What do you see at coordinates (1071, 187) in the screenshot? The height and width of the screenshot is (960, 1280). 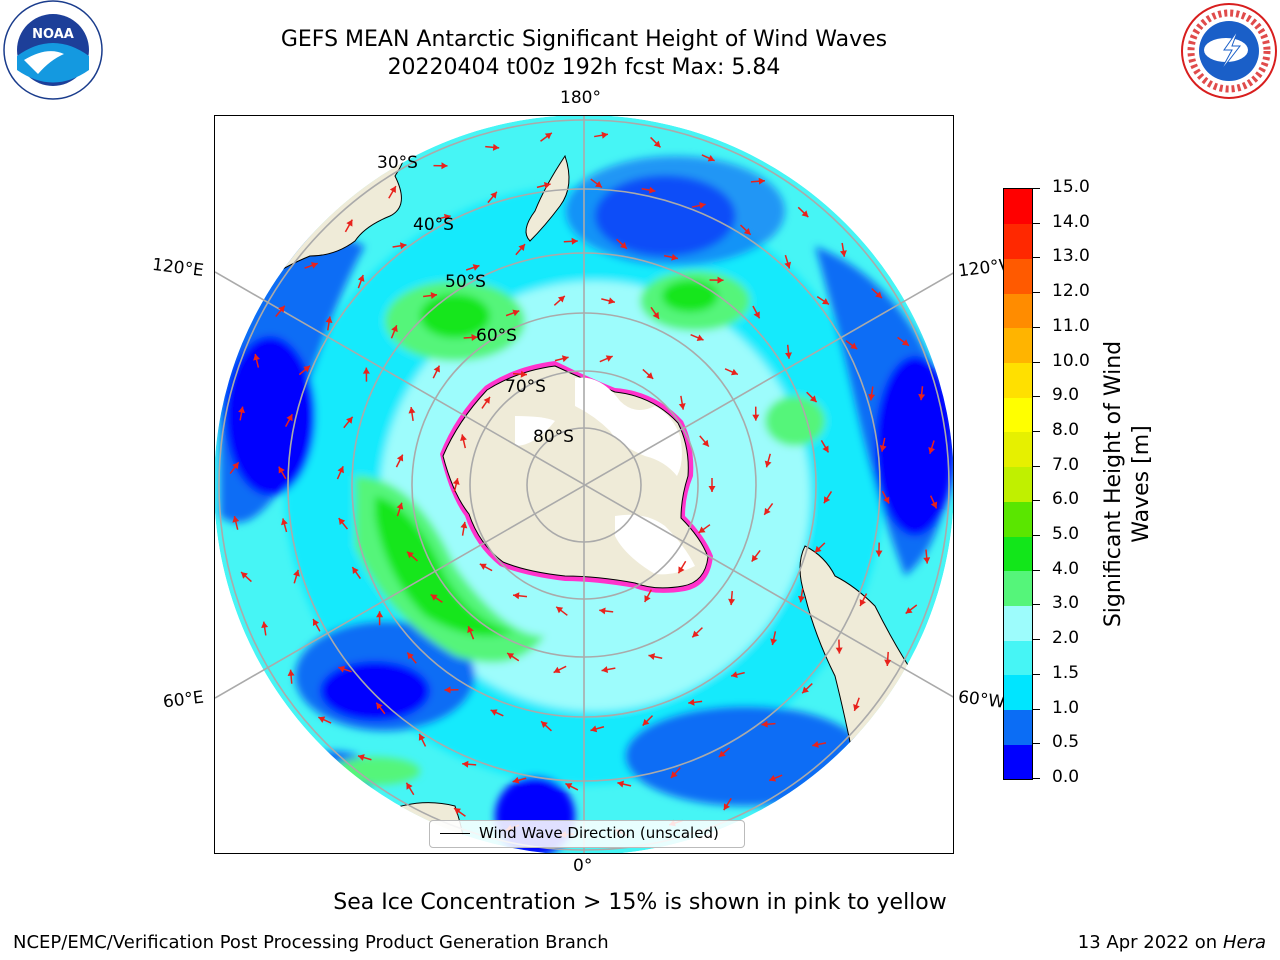 I see `colorbar-tick-label: 15.0` at bounding box center [1071, 187].